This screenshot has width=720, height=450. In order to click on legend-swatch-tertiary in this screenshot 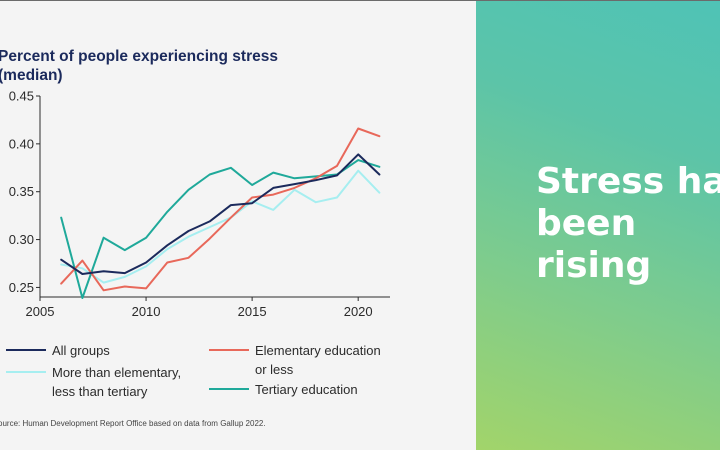, I will do `click(229, 389)`.